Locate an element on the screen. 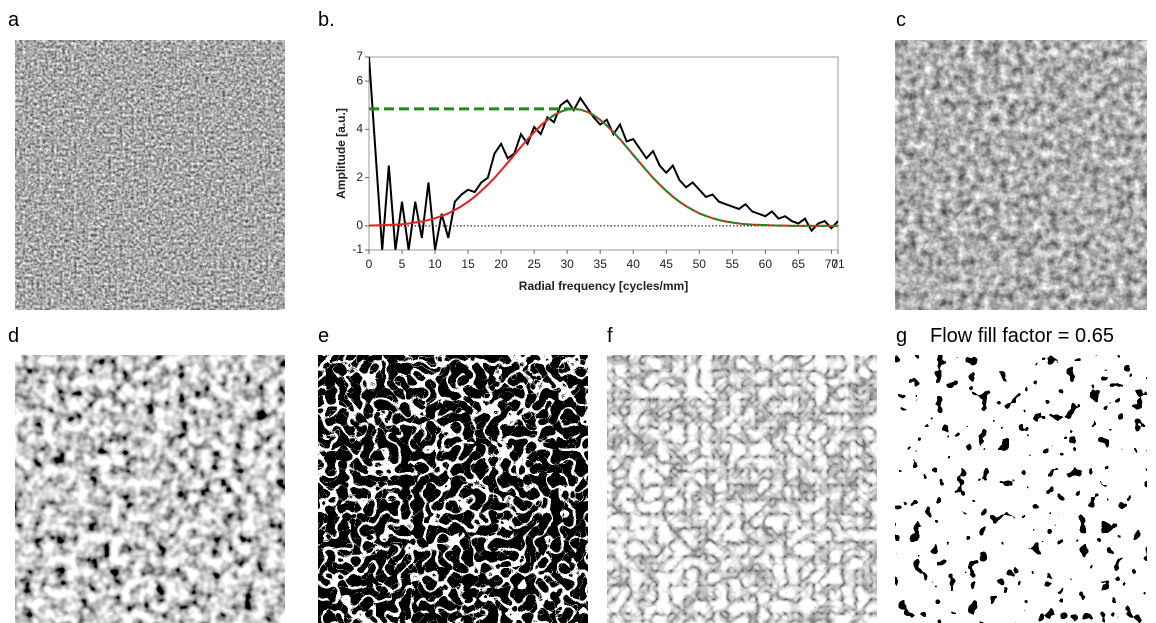 Image resolution: width=1156 pixels, height=623 pixels. panel-label: e is located at coordinates (323, 336).